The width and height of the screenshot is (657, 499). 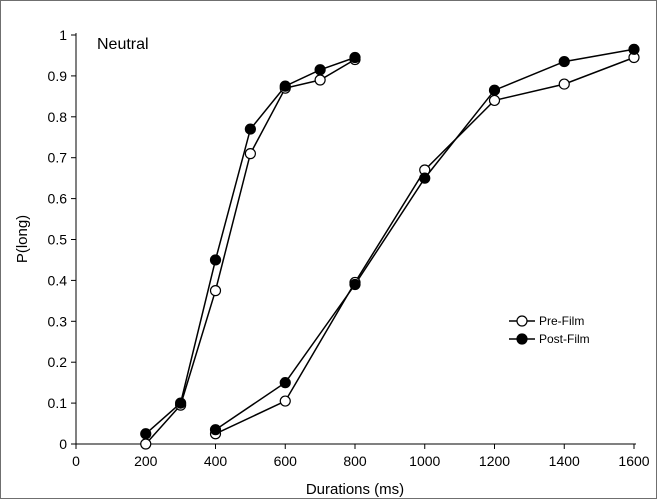 I want to click on y-tick-label: 0.6, so click(x=58, y=199).